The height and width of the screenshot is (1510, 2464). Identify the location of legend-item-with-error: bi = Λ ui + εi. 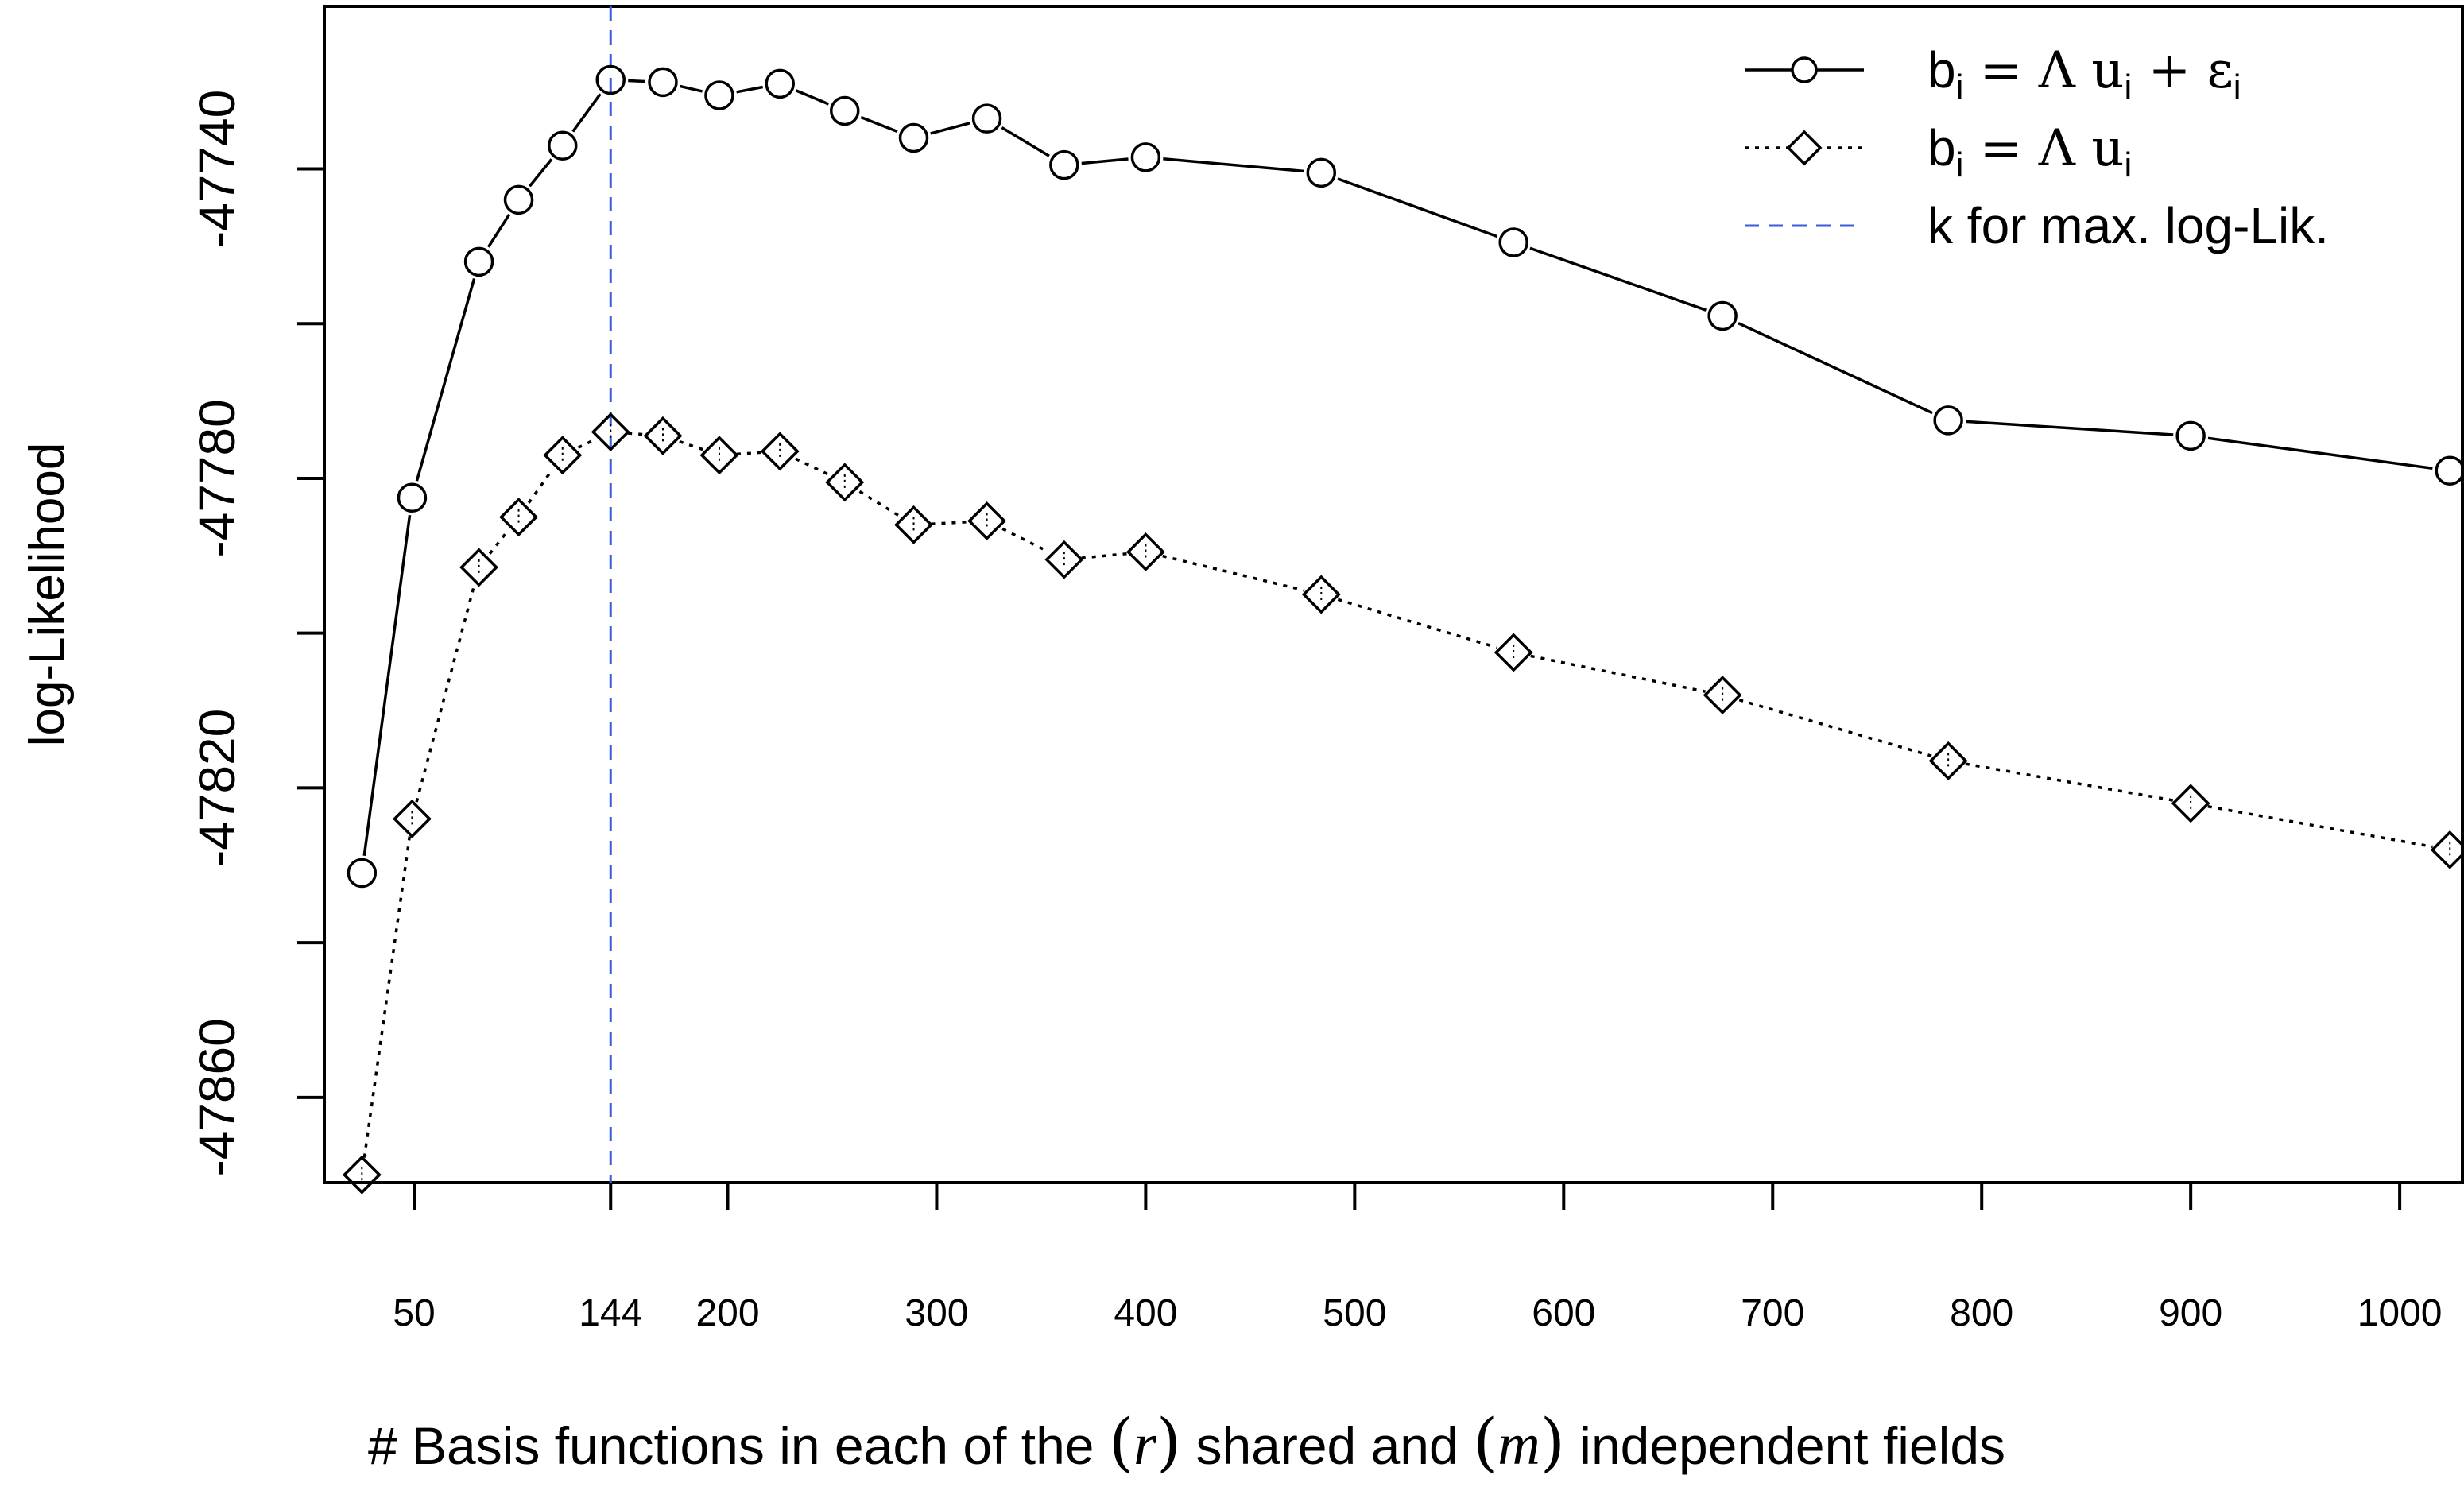
(1993, 73).